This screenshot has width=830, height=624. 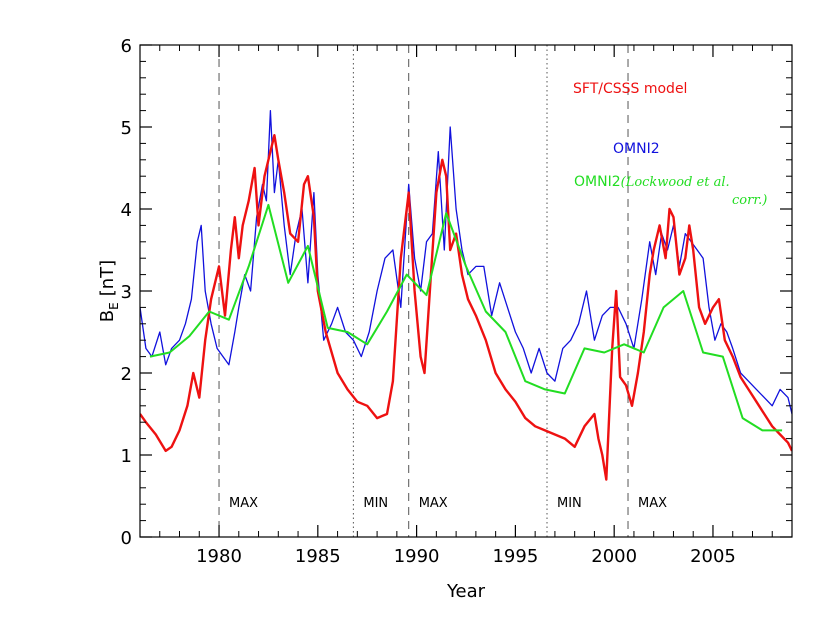 I want to click on y-tick-label-5: 5, so click(x=126, y=128).